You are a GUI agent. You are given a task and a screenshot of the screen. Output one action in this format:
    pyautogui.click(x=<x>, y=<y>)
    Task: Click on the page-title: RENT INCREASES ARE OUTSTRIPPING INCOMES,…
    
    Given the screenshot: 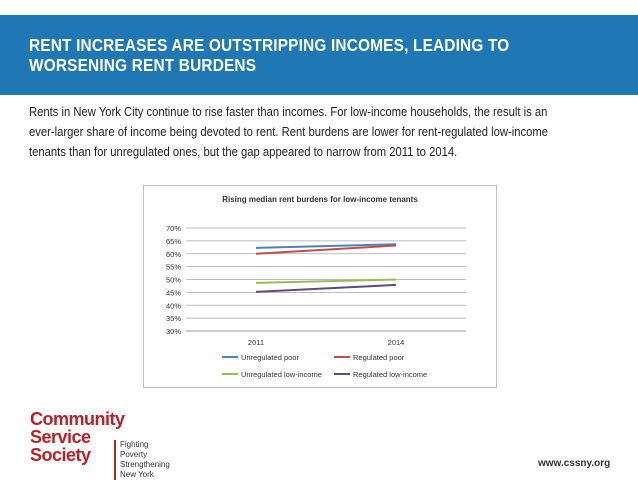 What is the action you would take?
    pyautogui.click(x=269, y=55)
    